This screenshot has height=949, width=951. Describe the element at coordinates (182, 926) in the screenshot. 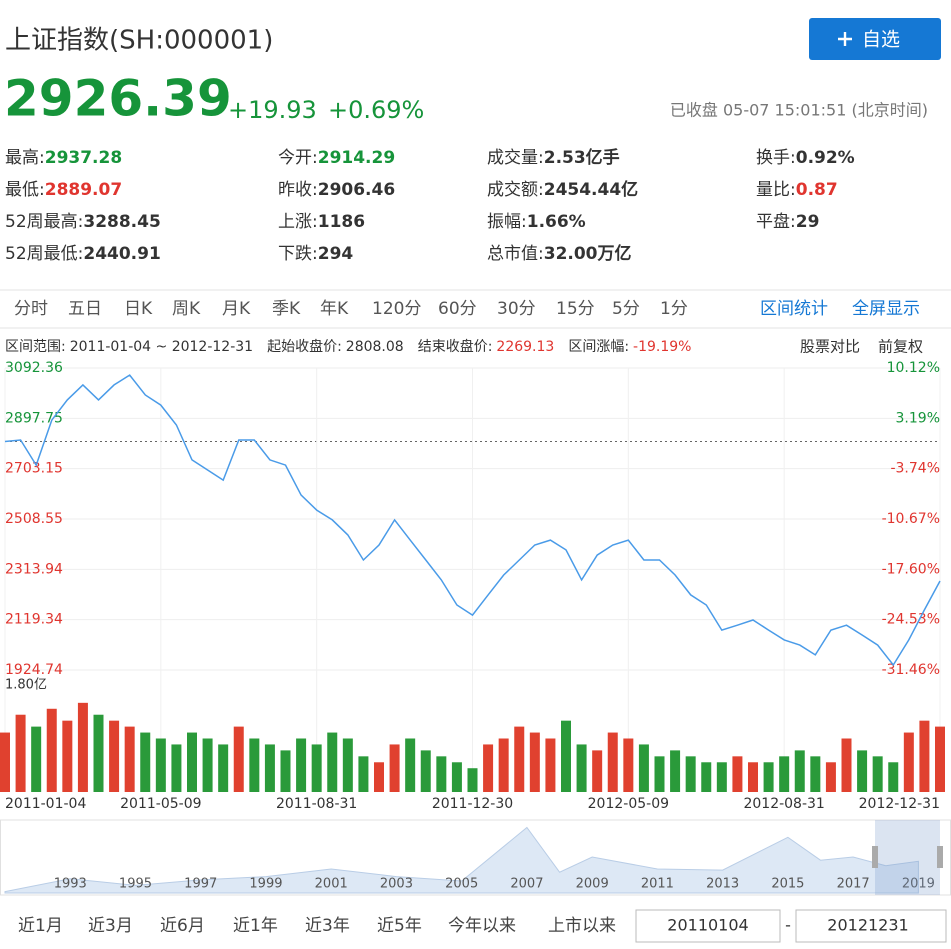

I see `period: 近6月` at that location.